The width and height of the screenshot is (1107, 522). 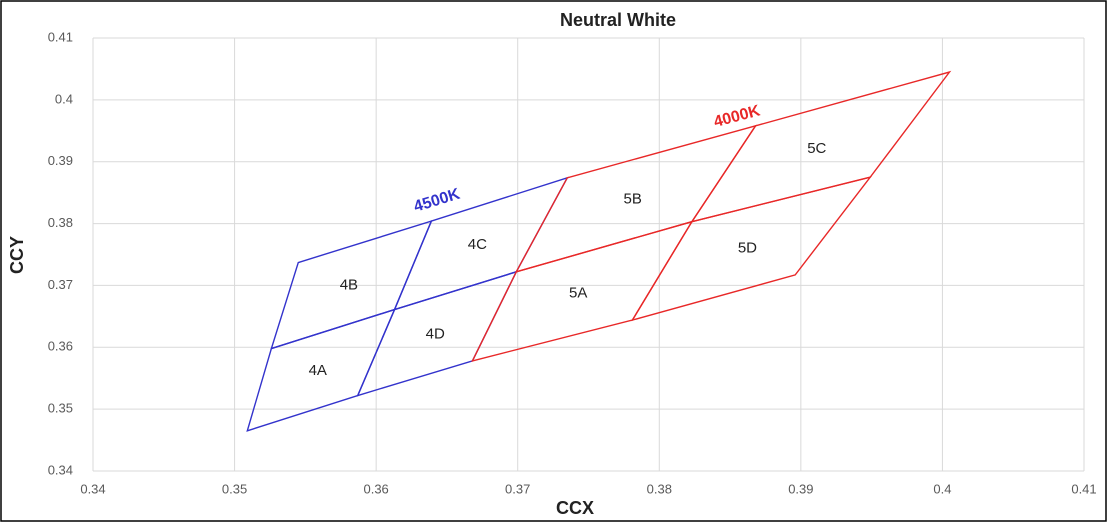 I want to click on x-tick-label: 0.34, so click(x=92, y=488).